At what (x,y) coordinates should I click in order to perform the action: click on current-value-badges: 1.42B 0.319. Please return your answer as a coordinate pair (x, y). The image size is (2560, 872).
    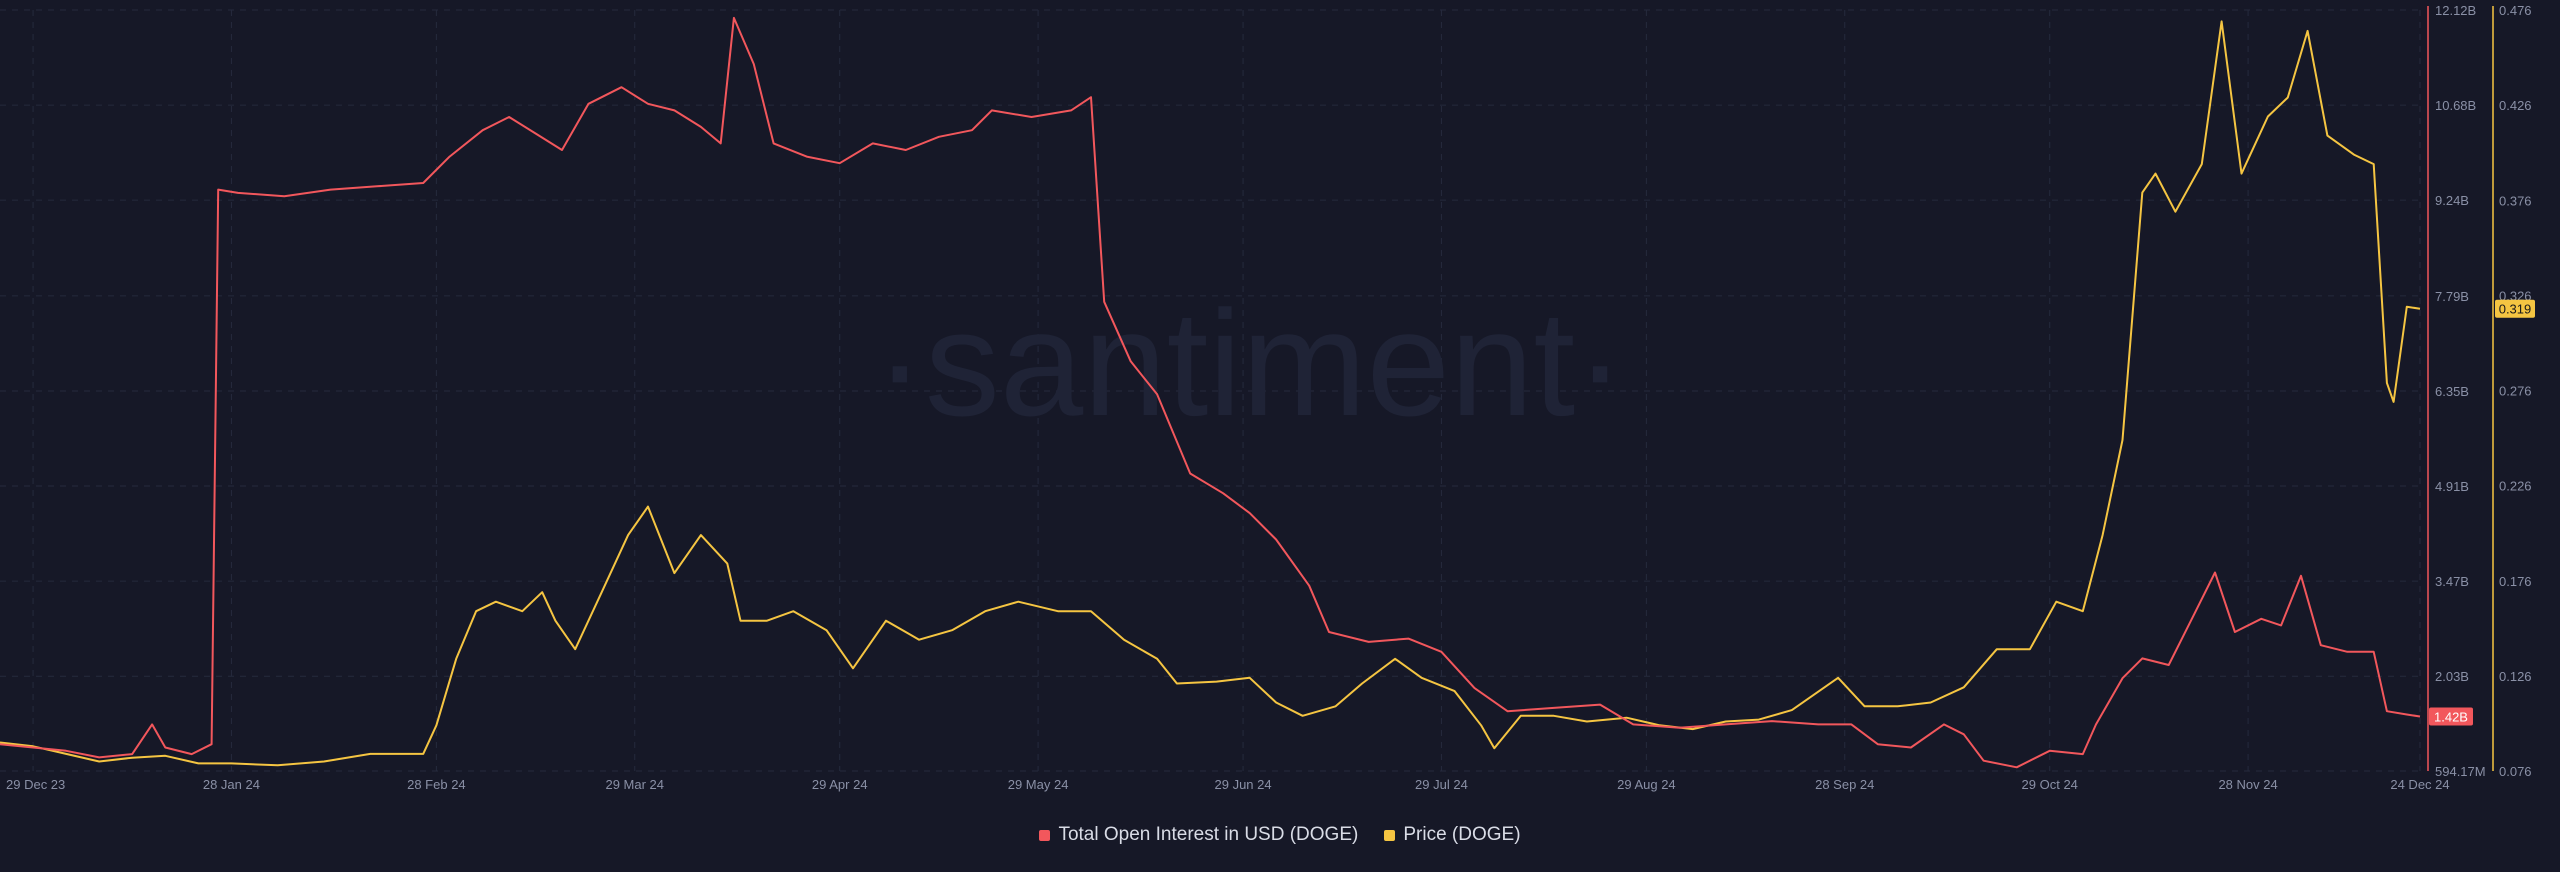
    Looking at the image, I should click on (2482, 512).